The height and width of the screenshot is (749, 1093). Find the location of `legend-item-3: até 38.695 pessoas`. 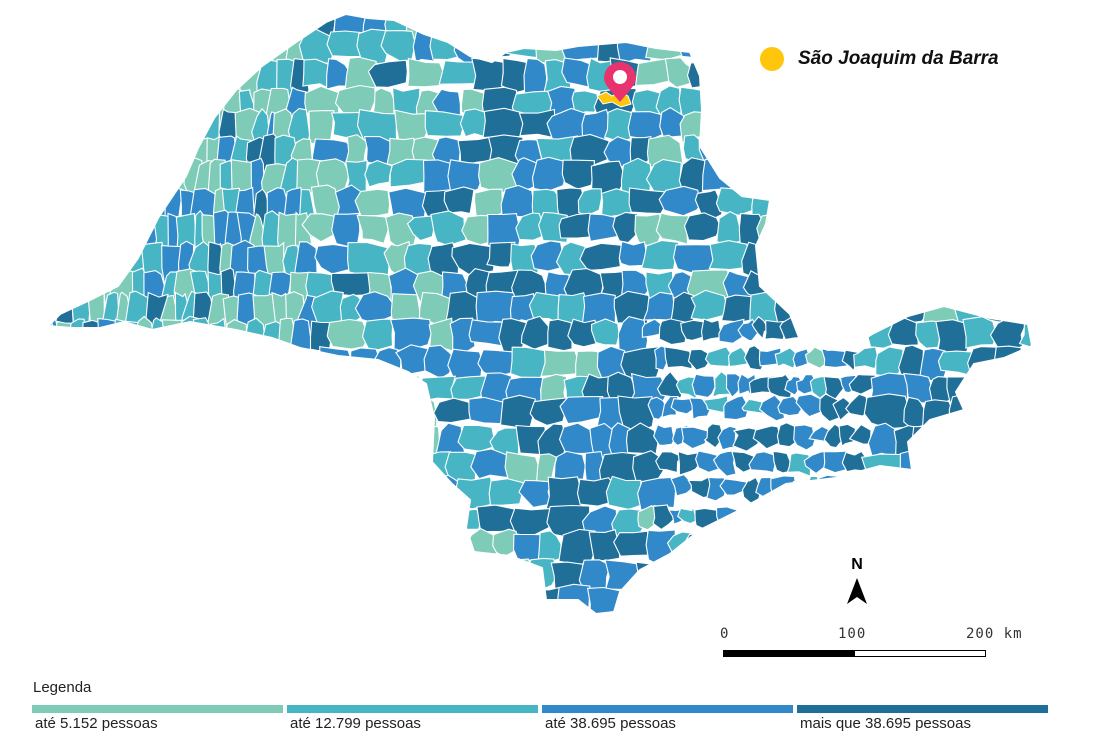

legend-item-3: até 38.695 pessoas is located at coordinates (667, 718).